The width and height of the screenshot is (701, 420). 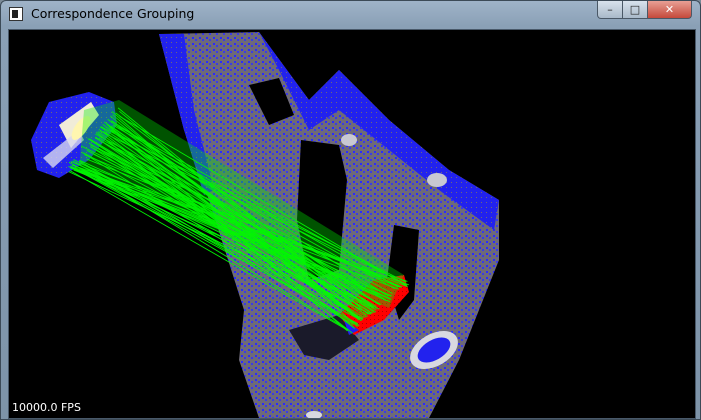 I want to click on close-button: ✕, so click(x=670, y=10).